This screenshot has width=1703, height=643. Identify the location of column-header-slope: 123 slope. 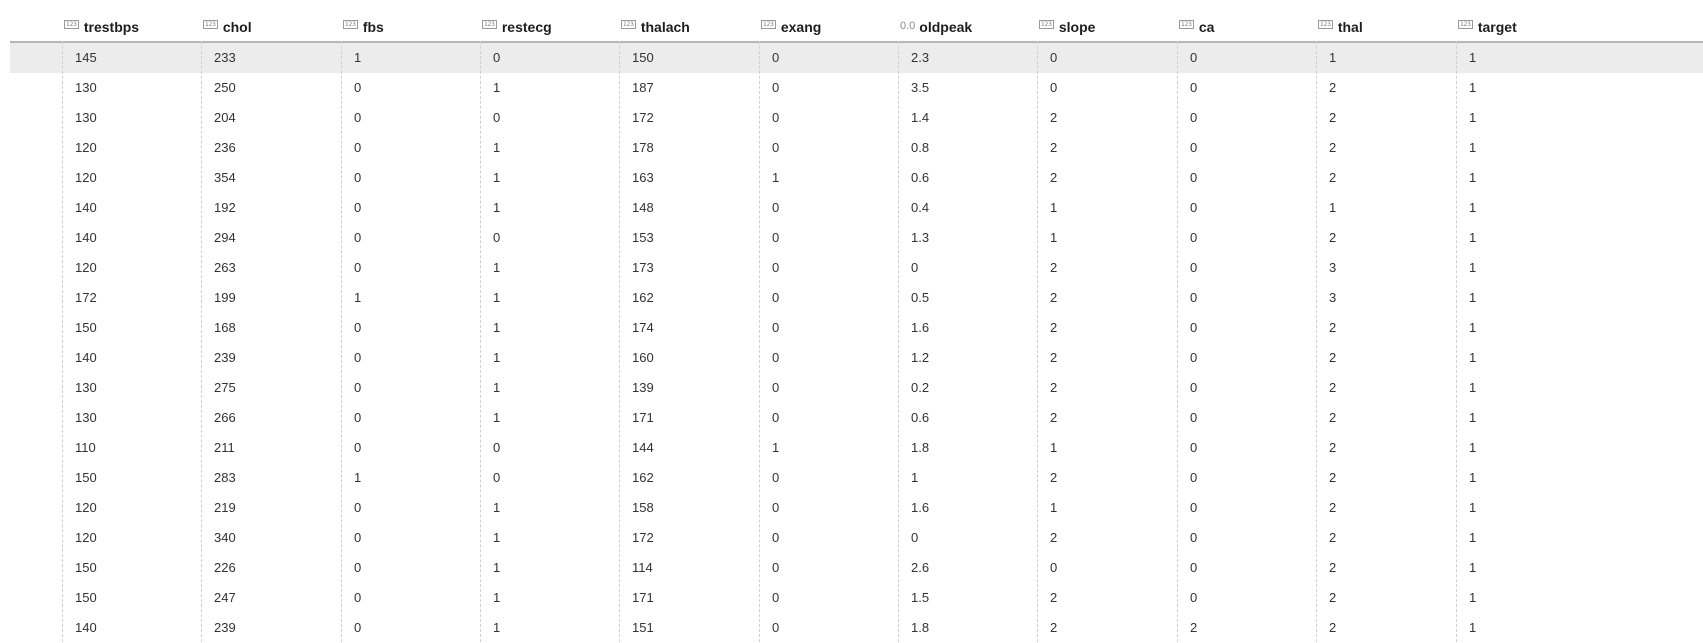
(1067, 26).